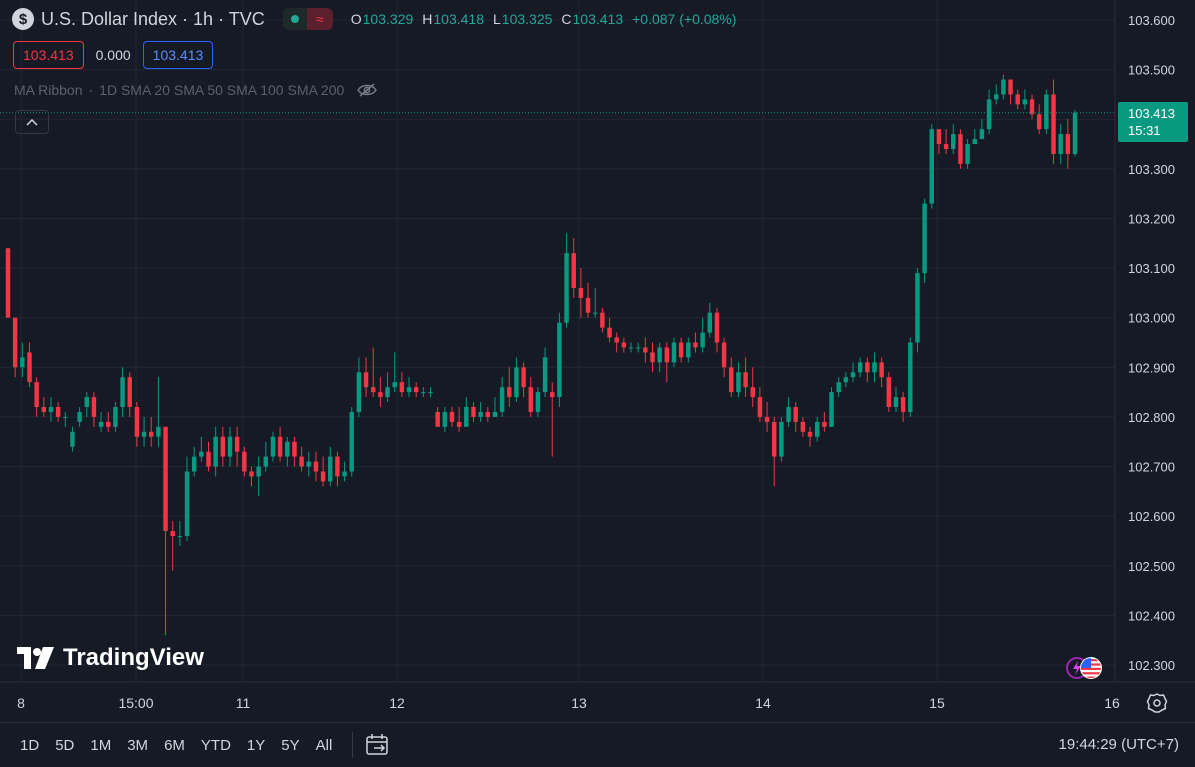  What do you see at coordinates (30, 745) in the screenshot?
I see `range-button-1d: 1D` at bounding box center [30, 745].